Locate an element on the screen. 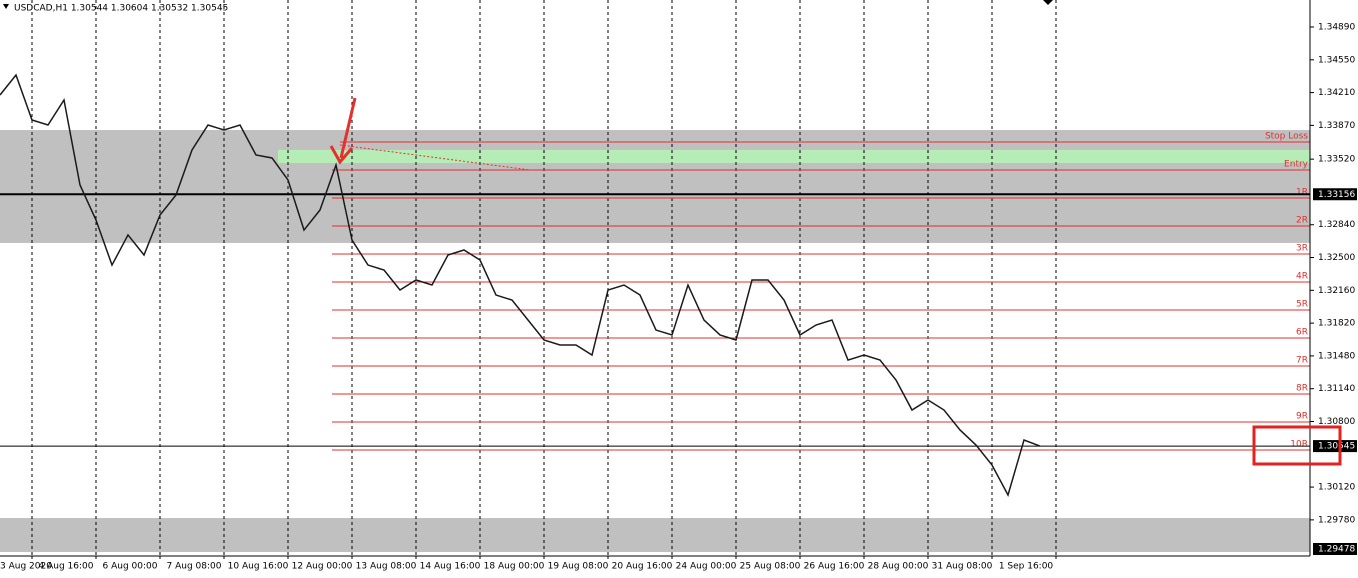  price-box-label: 1.30545 is located at coordinates (1336, 447).